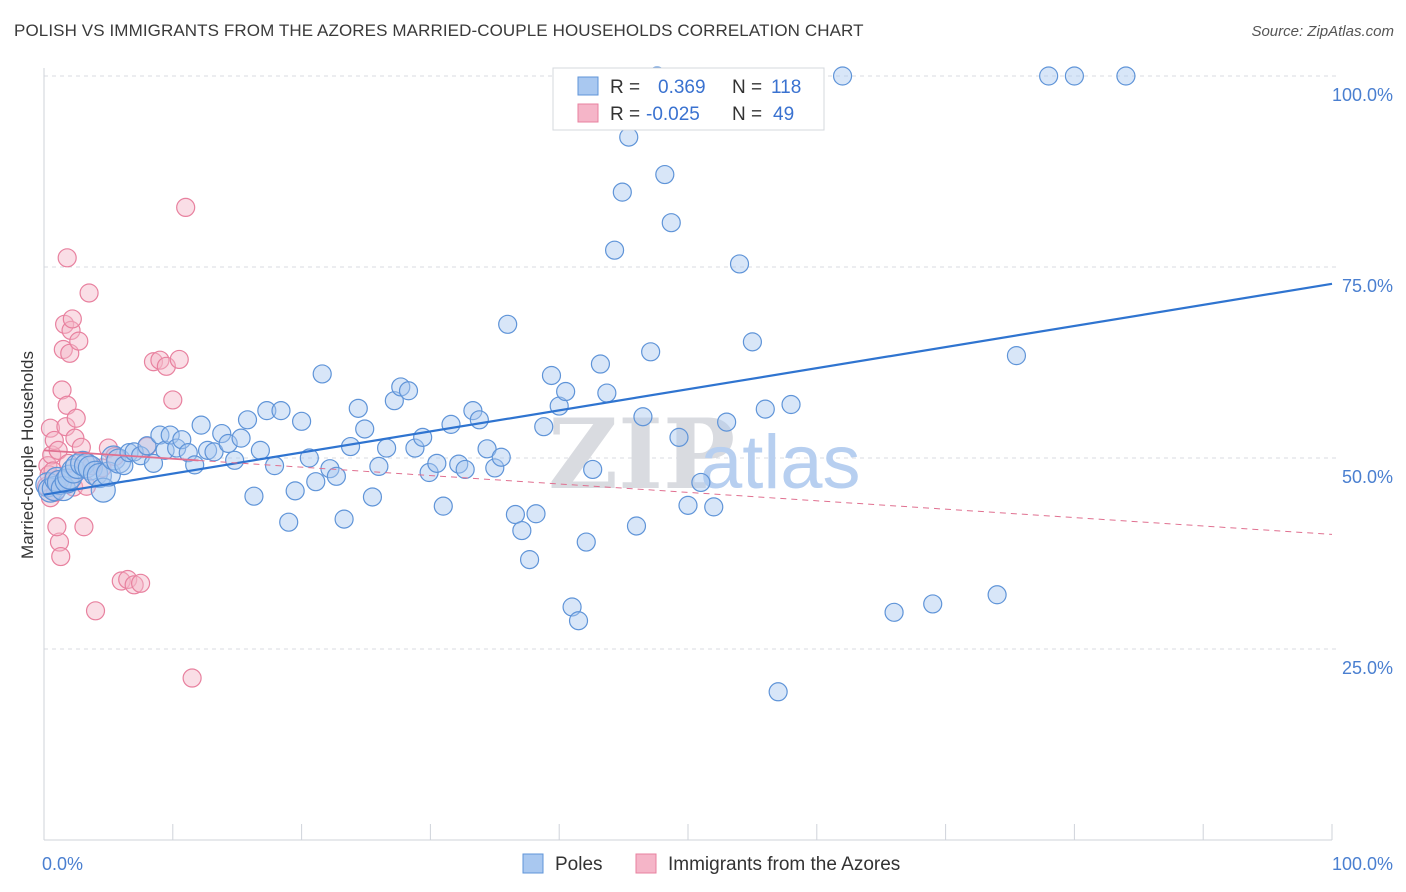 This screenshot has height=892, width=1406. Describe the element at coordinates (752, 832) in the screenshot. I see `x-ticks` at that location.